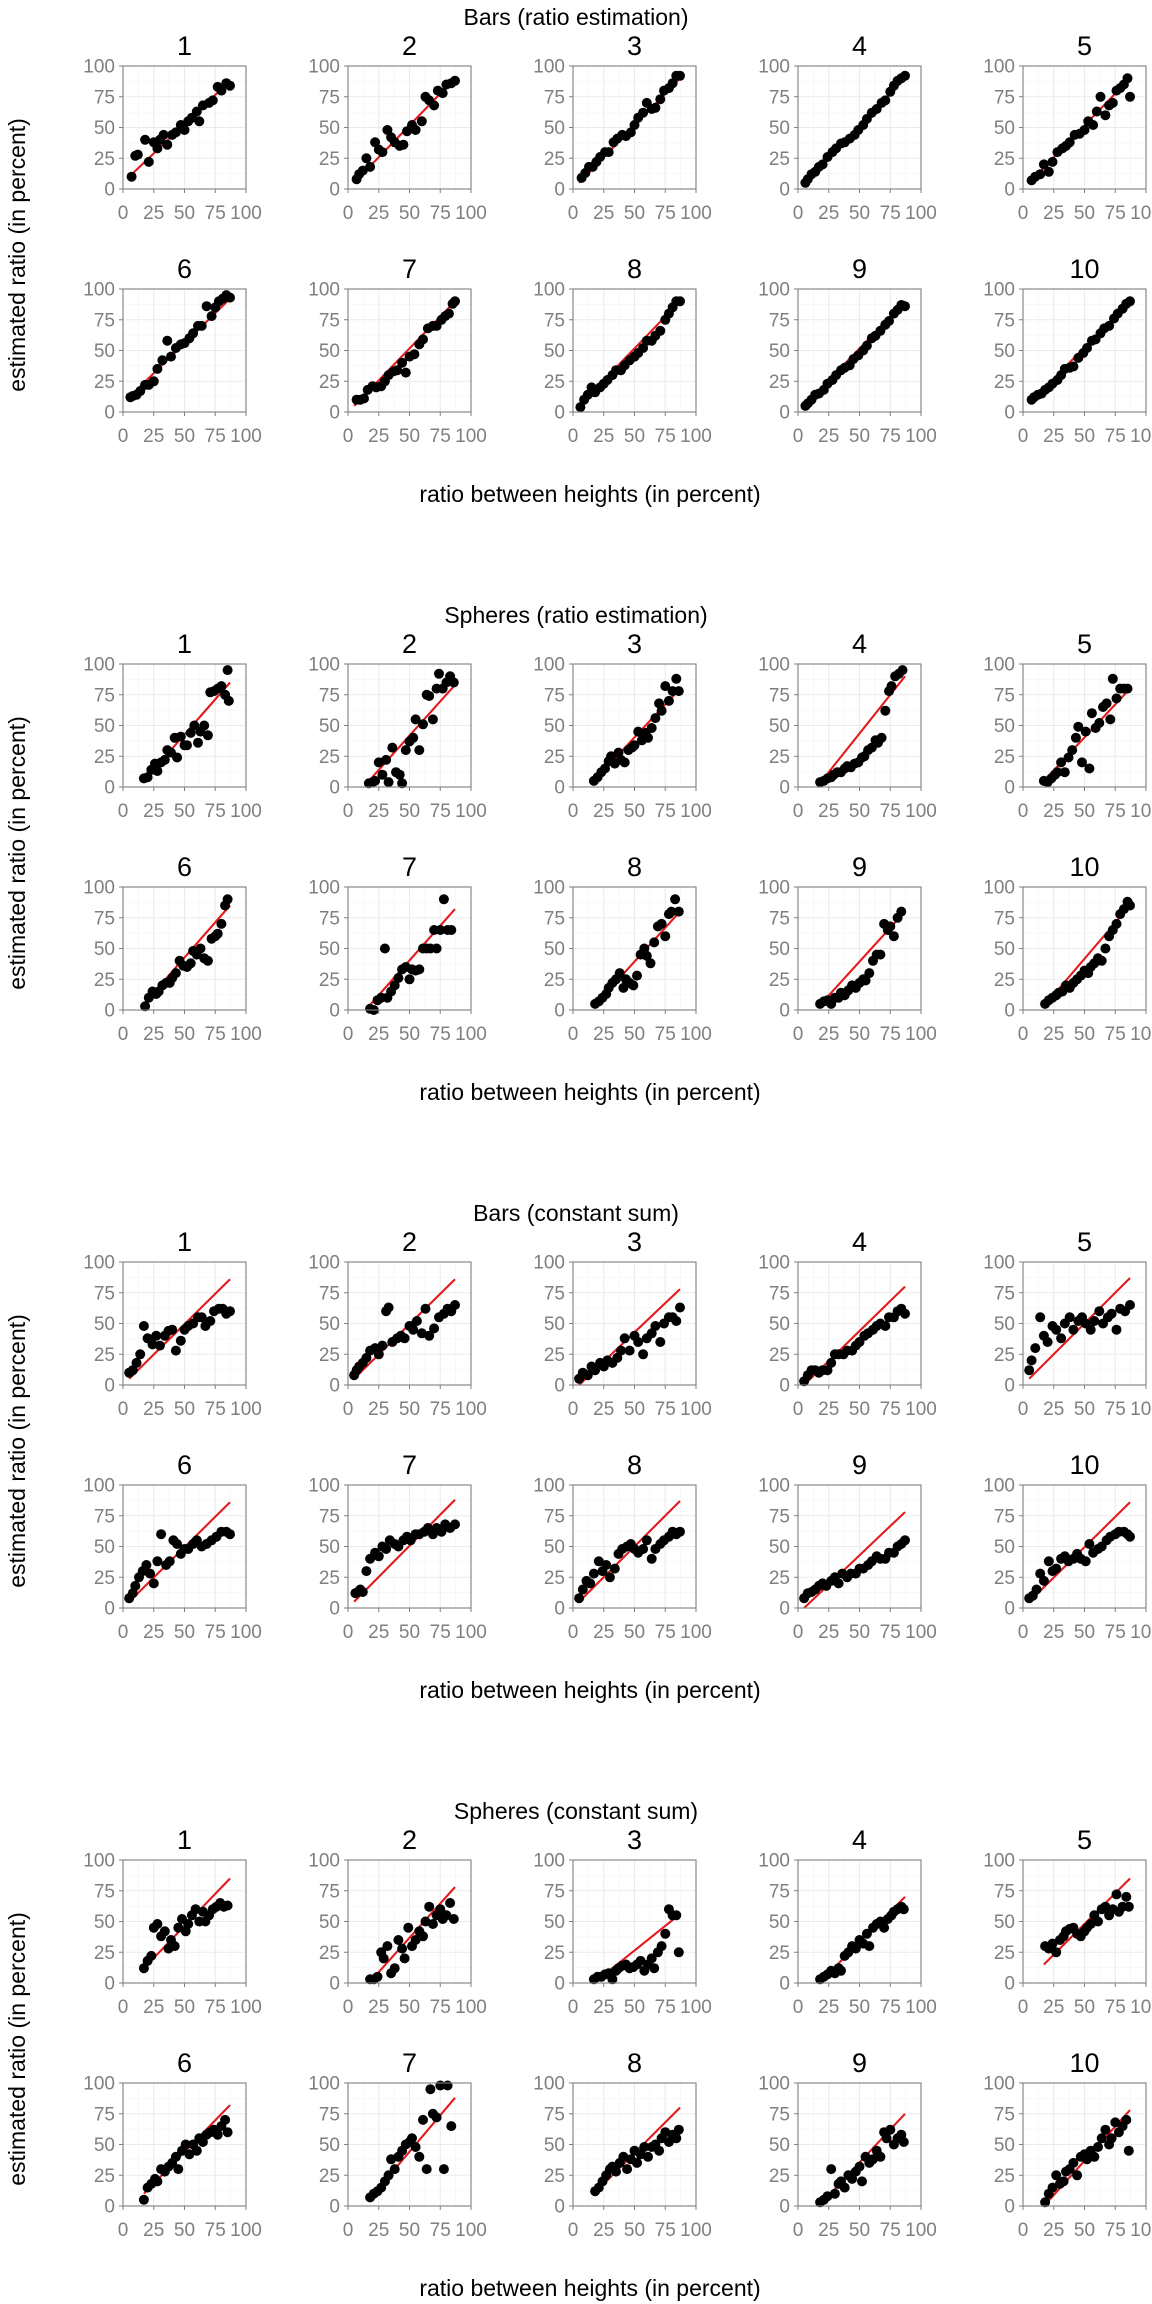  What do you see at coordinates (409, 2063) in the screenshot?
I see `facet-label: 7` at bounding box center [409, 2063].